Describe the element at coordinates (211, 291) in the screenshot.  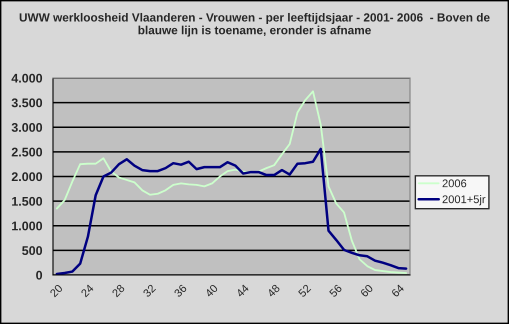
I see `x-tick-label: 40` at that location.